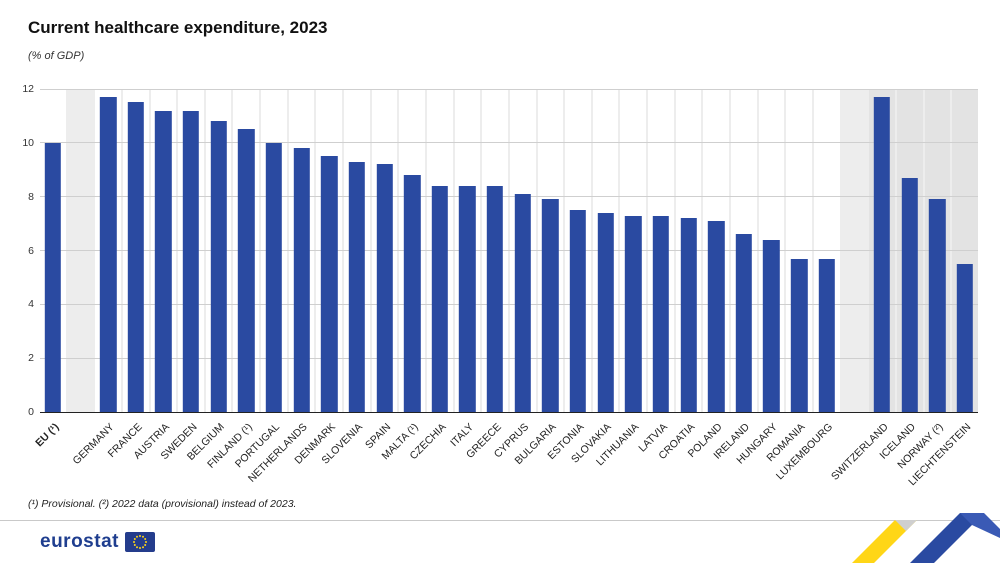 The width and height of the screenshot is (1000, 563). I want to click on x-axis-label: Germany, so click(93, 444).